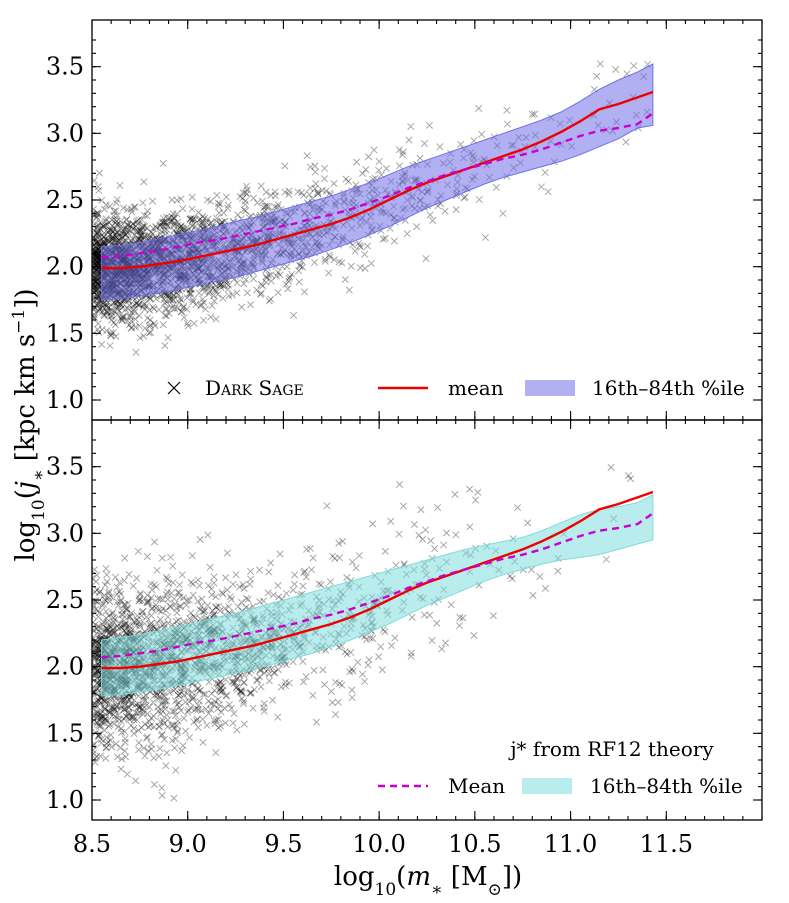 The width and height of the screenshot is (789, 903). What do you see at coordinates (666, 844) in the screenshot?
I see `x-tick-label: 11.5` at bounding box center [666, 844].